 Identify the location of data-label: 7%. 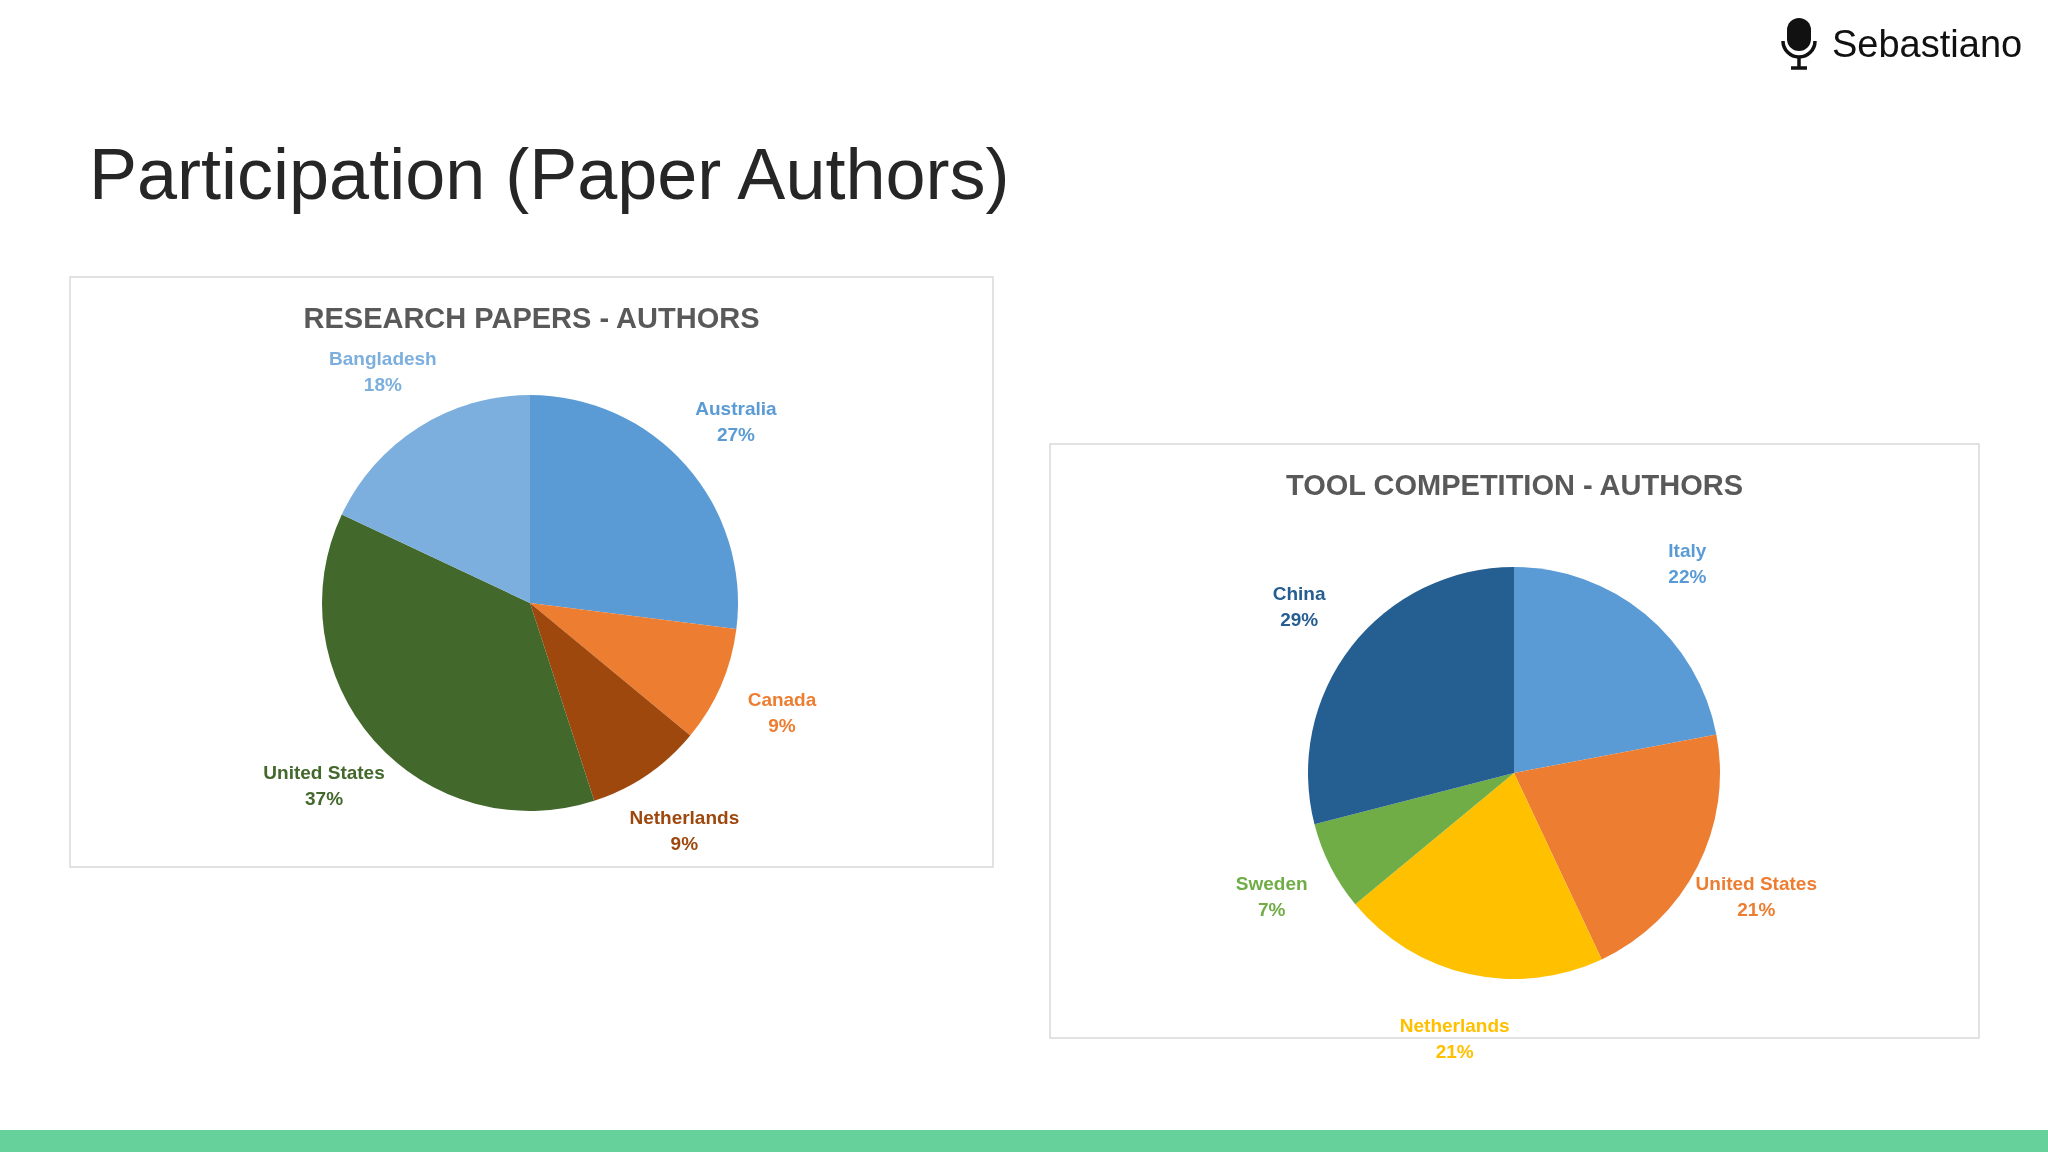
(1271, 910).